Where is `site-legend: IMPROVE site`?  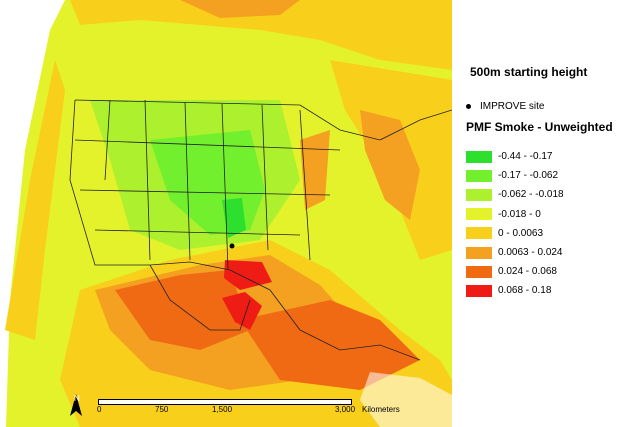 site-legend: IMPROVE site is located at coordinates (505, 106).